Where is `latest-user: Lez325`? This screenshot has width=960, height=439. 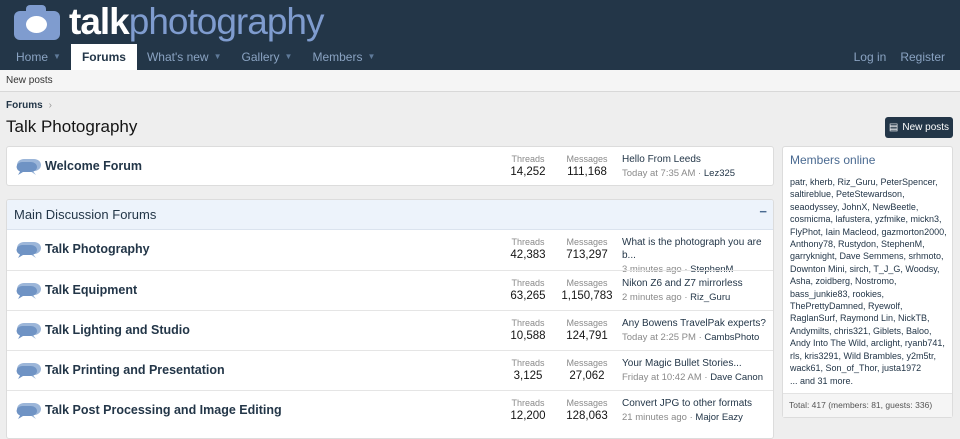
latest-user: Lez325 is located at coordinates (719, 173).